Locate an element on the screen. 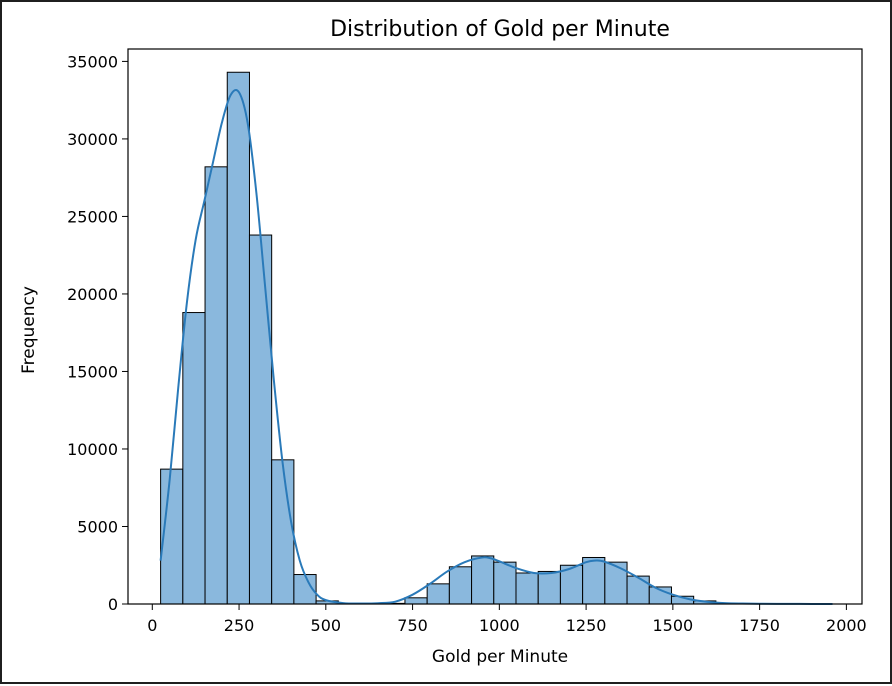  x-axis-ticks: 0 250 500 750 1000 1250 1500 1750 2000 is located at coordinates (507, 619).